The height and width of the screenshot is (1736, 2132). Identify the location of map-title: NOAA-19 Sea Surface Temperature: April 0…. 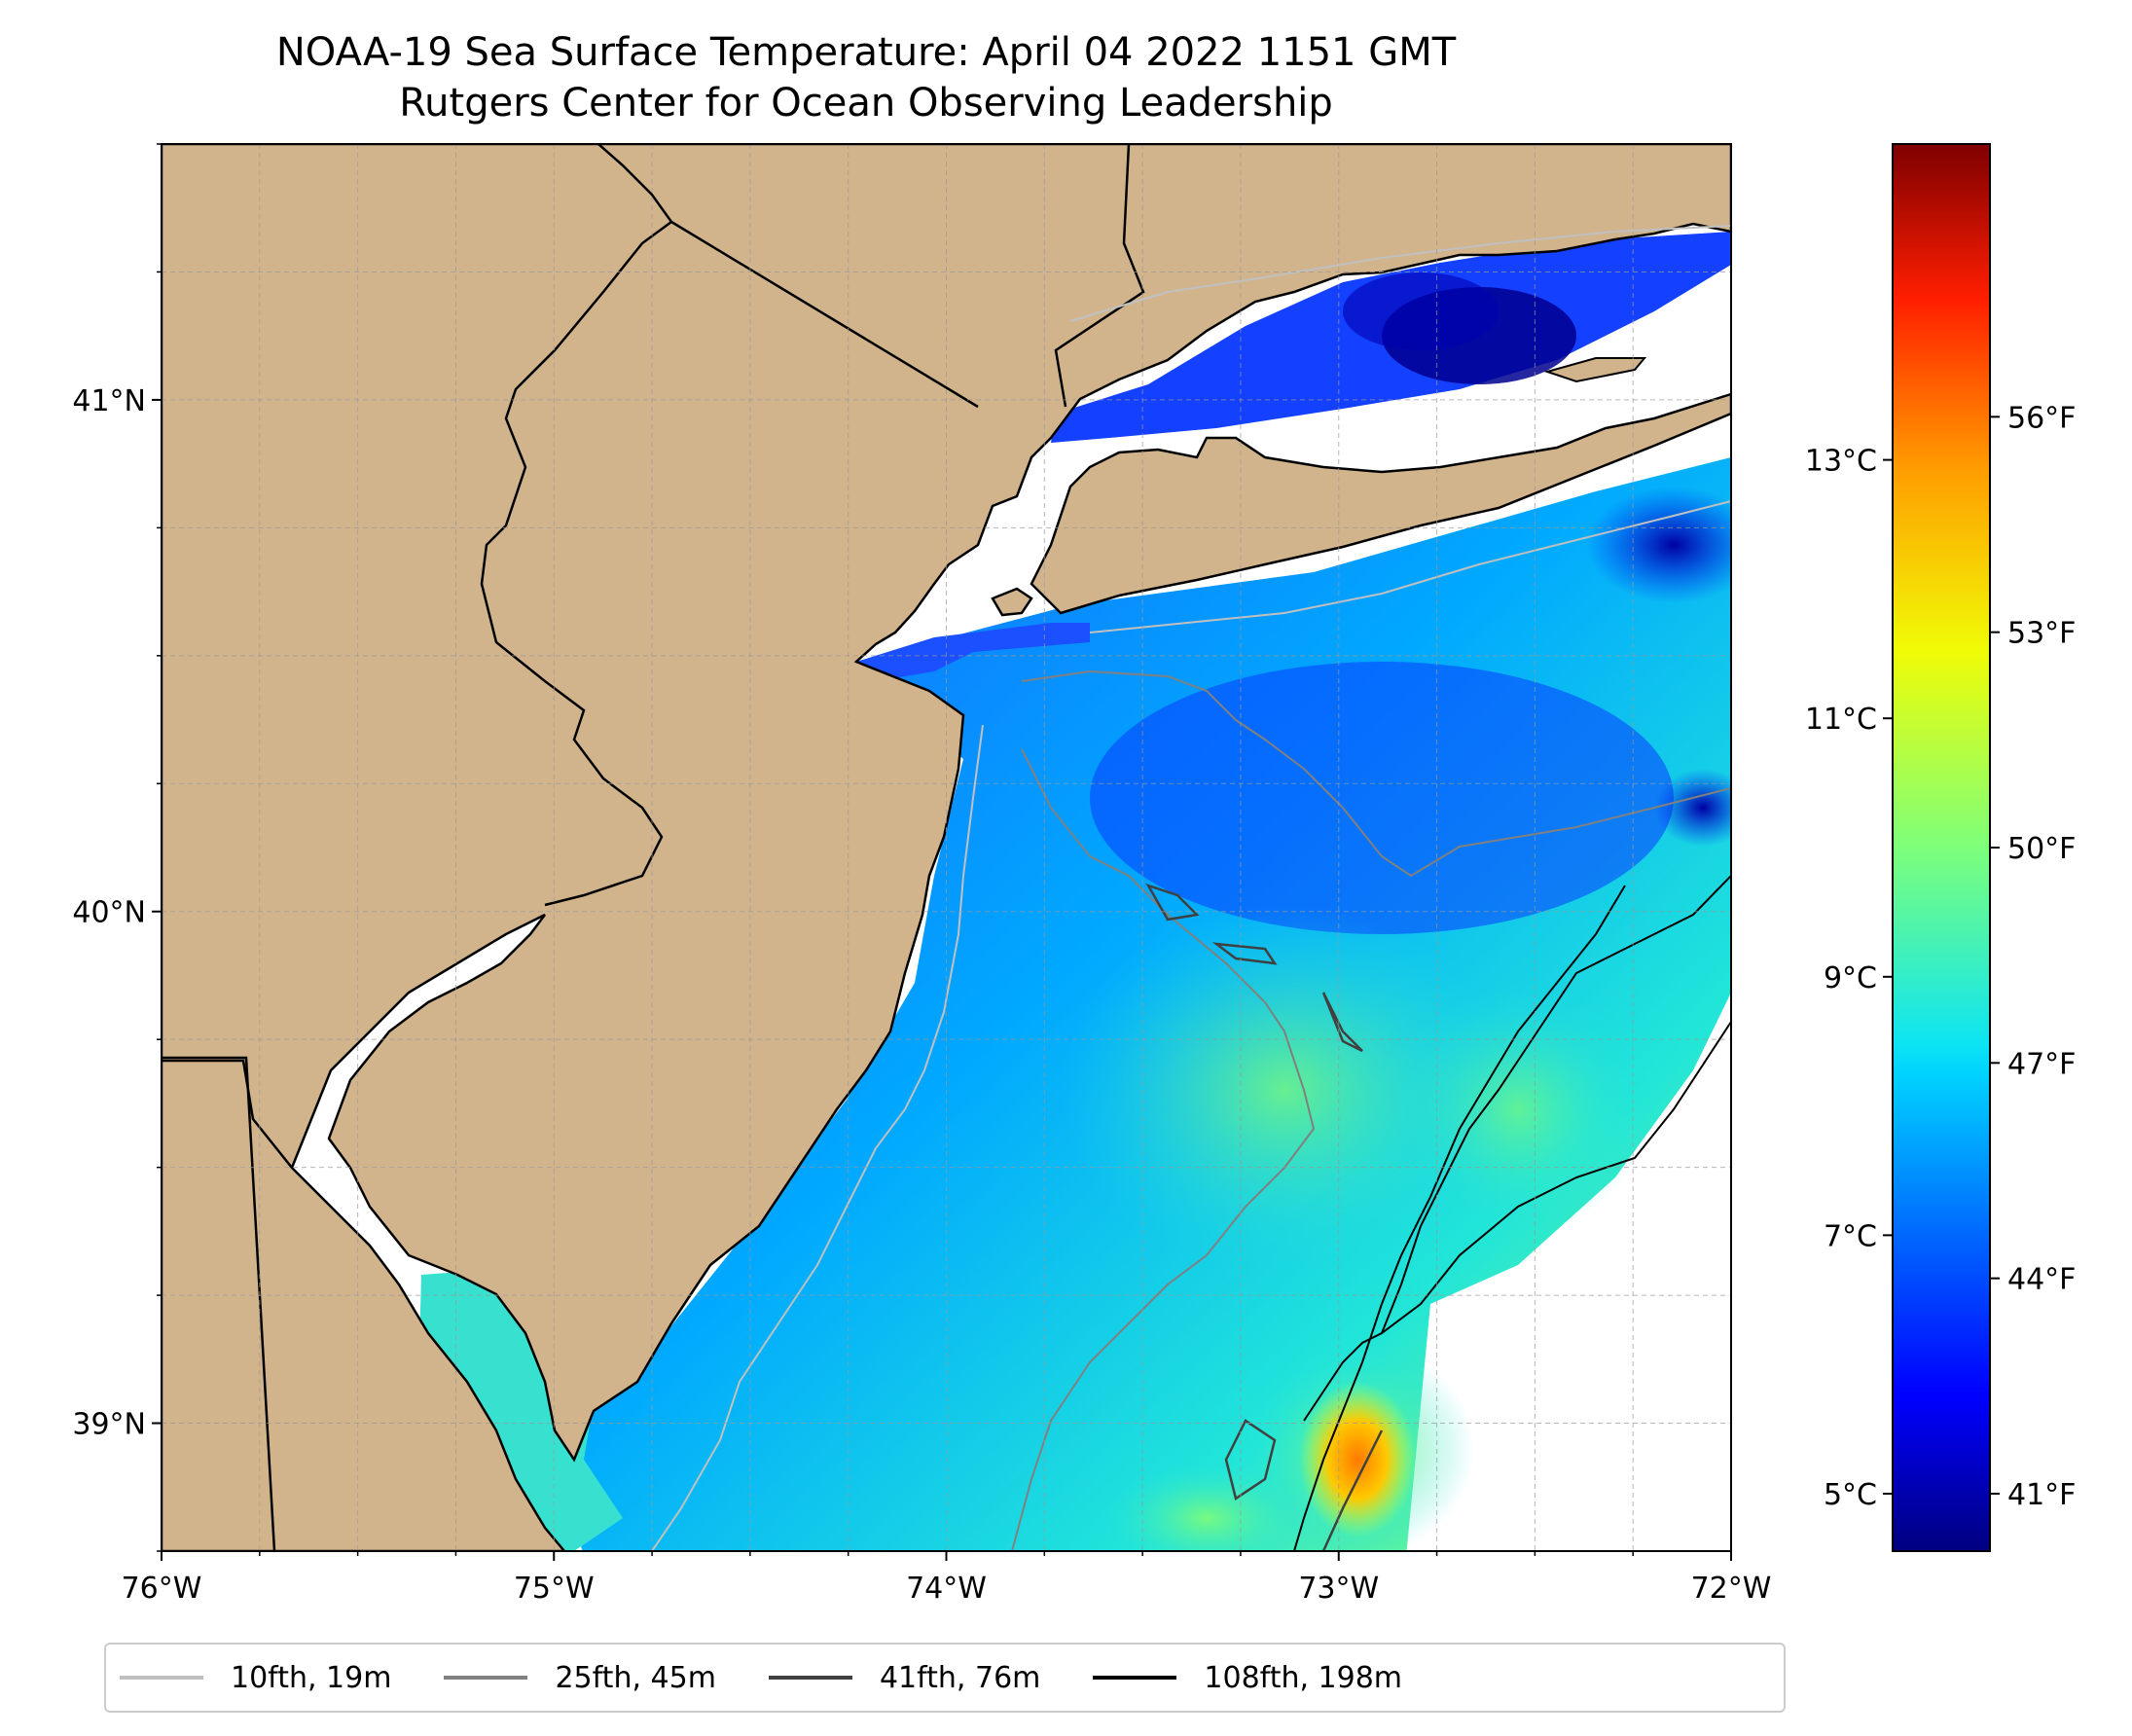
(866, 53).